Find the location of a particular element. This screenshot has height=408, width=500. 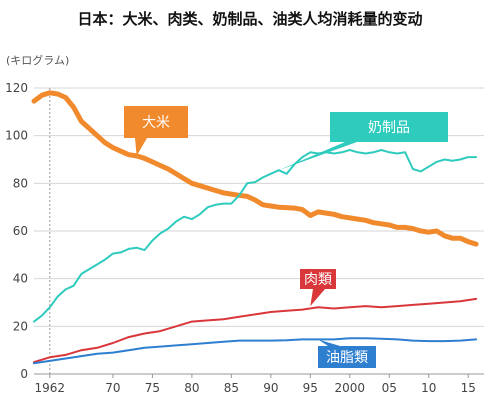

x-tick-label: 75 is located at coordinates (152, 388).